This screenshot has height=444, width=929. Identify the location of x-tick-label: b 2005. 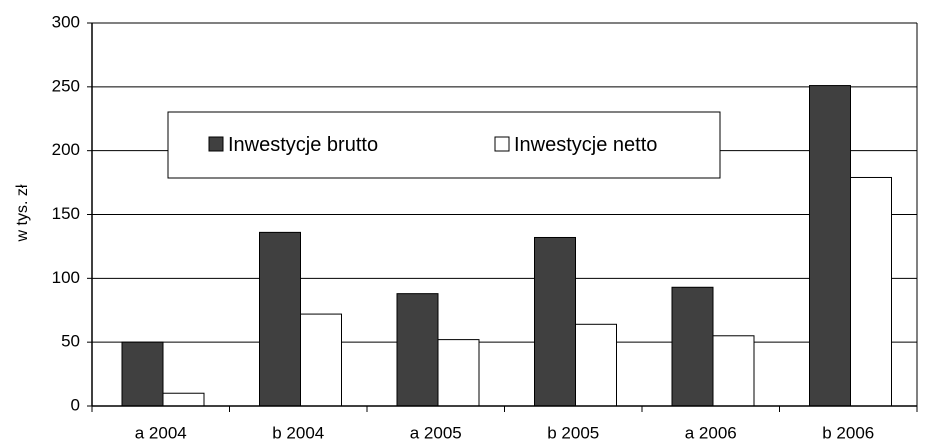
(573, 432).